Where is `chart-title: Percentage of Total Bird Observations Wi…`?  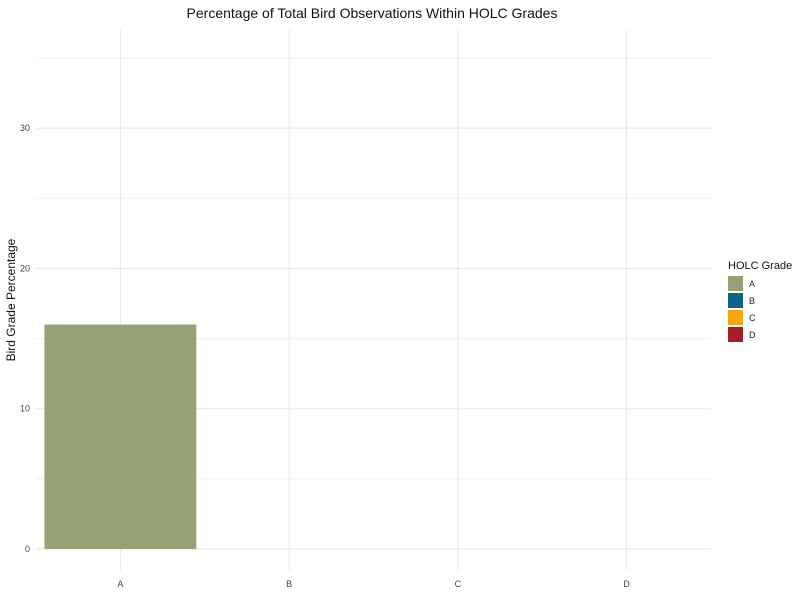
chart-title: Percentage of Total Bird Observations Wi… is located at coordinates (372, 13).